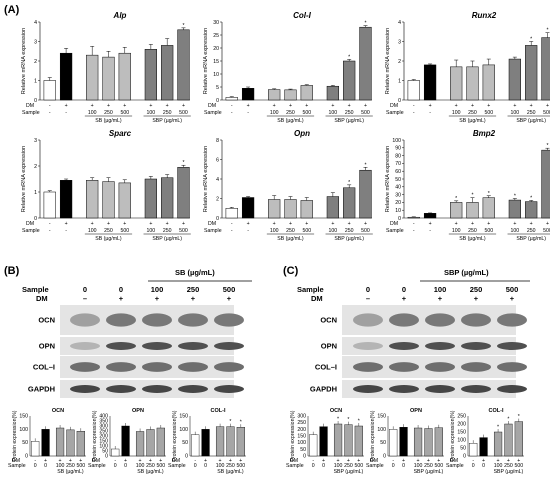  Describe the element at coordinates (295, 466) in the screenshot. I see `sample-row-label: Sample` at that location.